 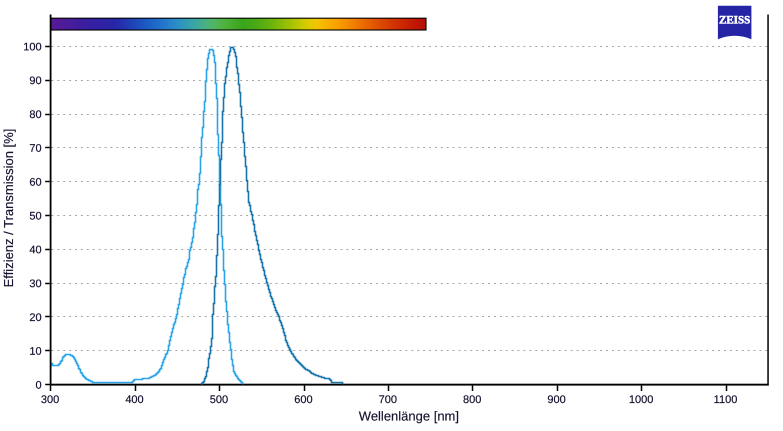 I want to click on svg-text: 80, so click(x=35, y=115).